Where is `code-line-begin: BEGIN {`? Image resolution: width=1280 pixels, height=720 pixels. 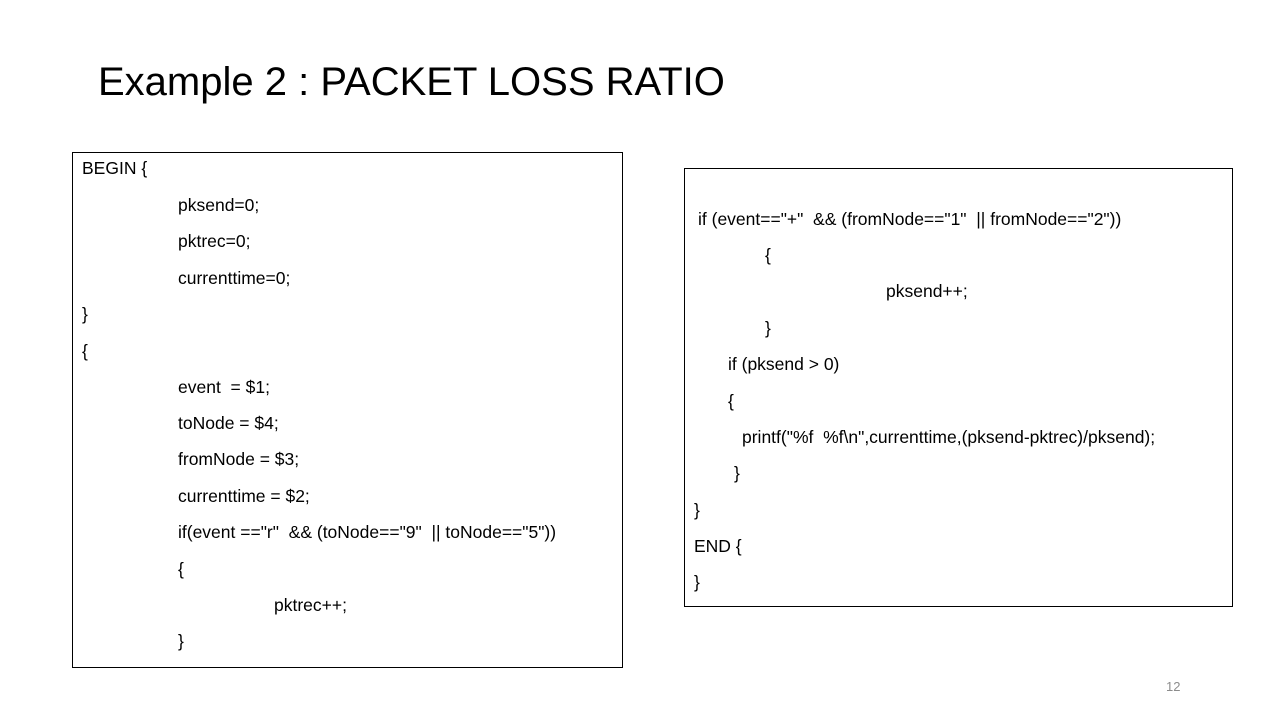 code-line-begin: BEGIN { is located at coordinates (115, 168).